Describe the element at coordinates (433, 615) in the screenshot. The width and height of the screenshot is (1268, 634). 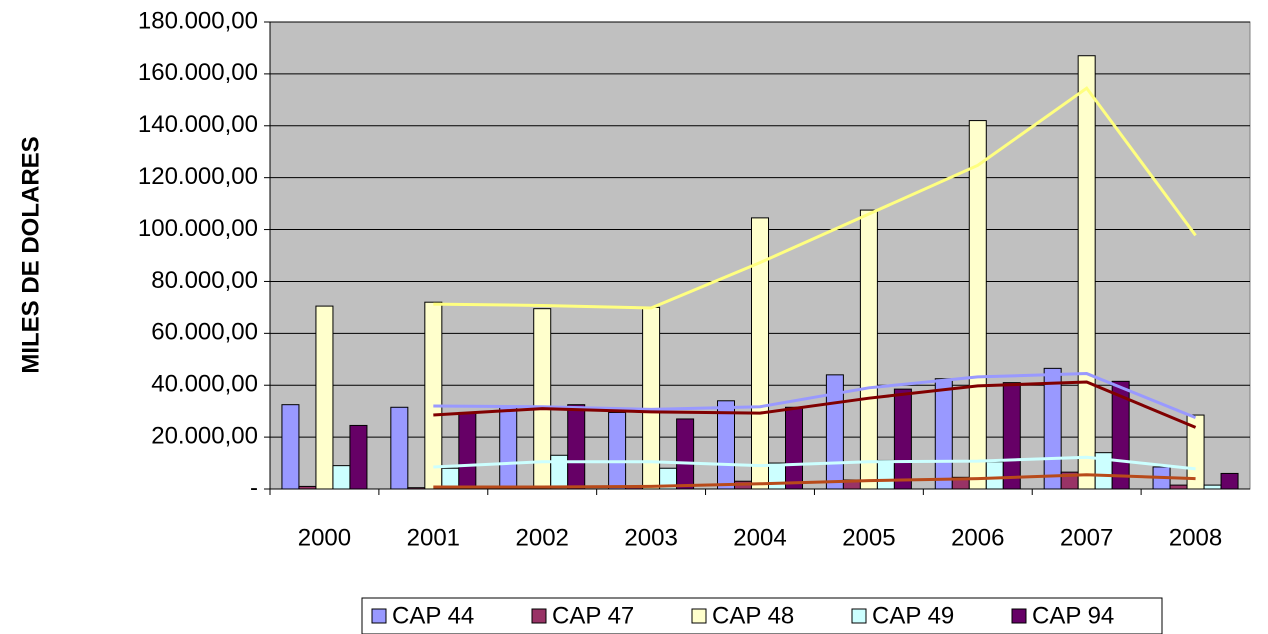
I see `legend-label: CAP 44` at that location.